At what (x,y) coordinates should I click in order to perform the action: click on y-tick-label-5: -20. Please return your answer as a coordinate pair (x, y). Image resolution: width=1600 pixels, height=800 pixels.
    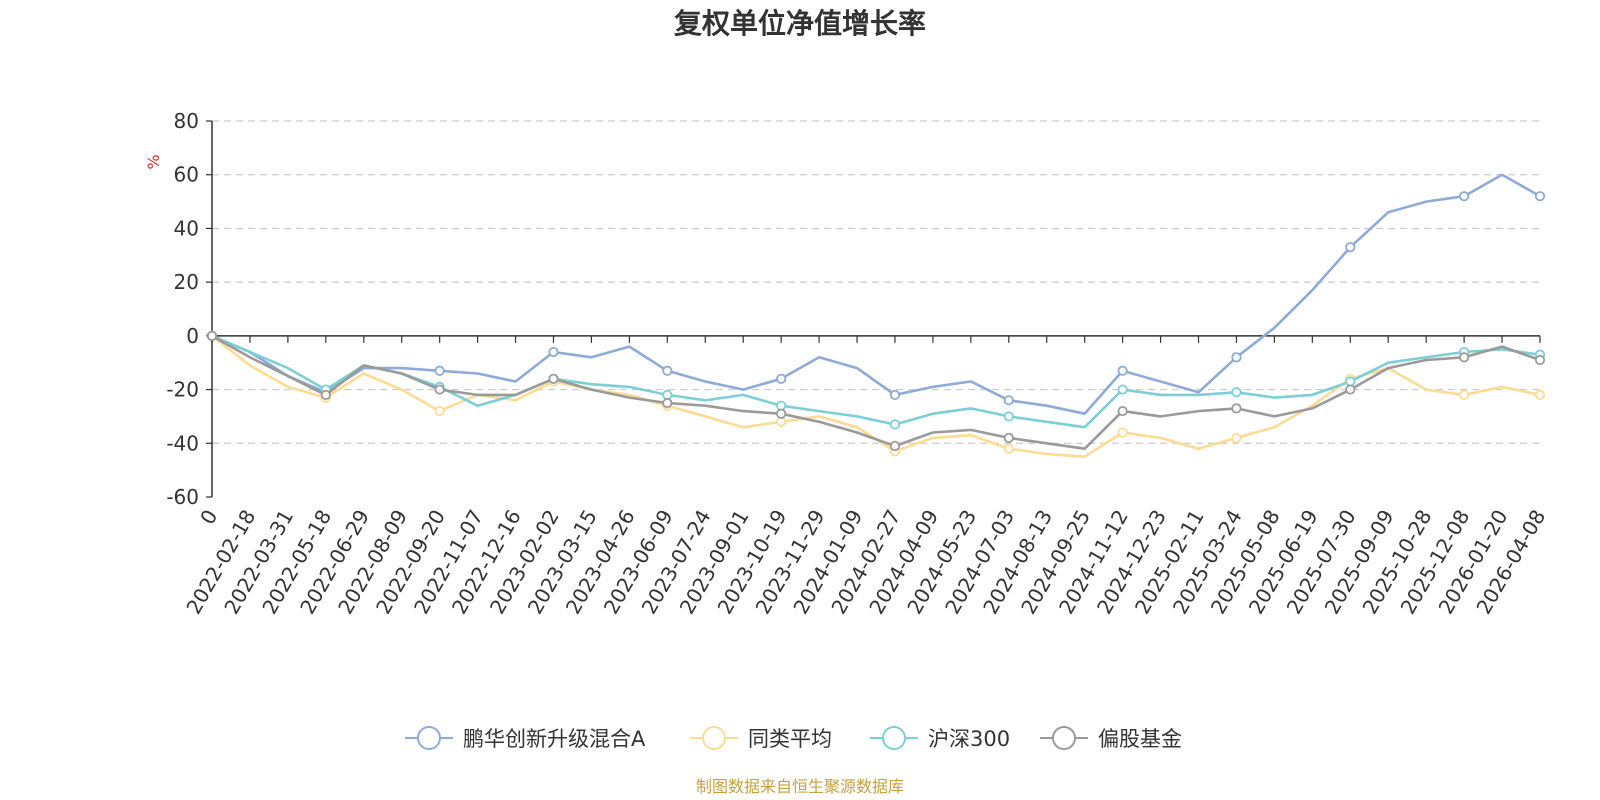
    Looking at the image, I should click on (182, 390).